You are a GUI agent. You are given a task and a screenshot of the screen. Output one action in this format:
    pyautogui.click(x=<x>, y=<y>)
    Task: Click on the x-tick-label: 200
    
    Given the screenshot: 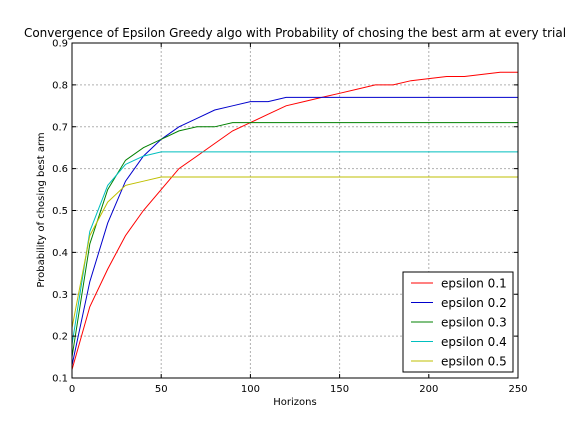 What is the action you would take?
    pyautogui.click(x=428, y=389)
    